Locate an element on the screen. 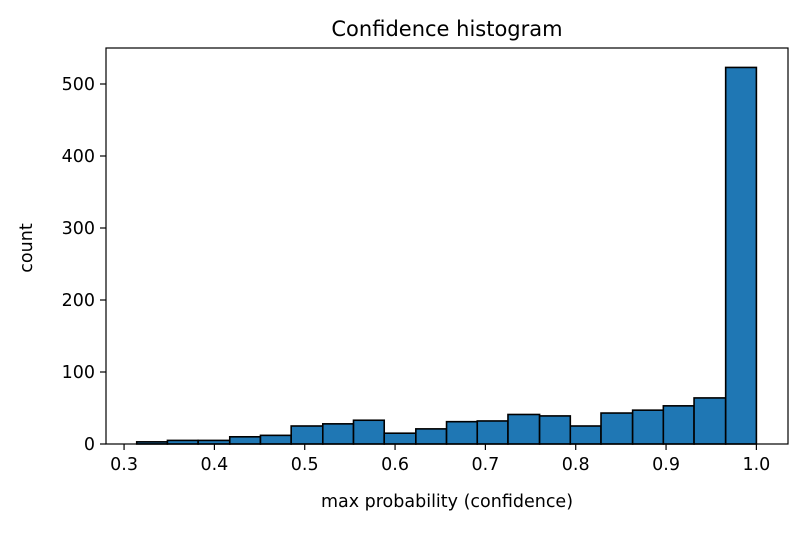 The height and width of the screenshot is (534, 803). x-tick-label: 0.6 is located at coordinates (395, 465).